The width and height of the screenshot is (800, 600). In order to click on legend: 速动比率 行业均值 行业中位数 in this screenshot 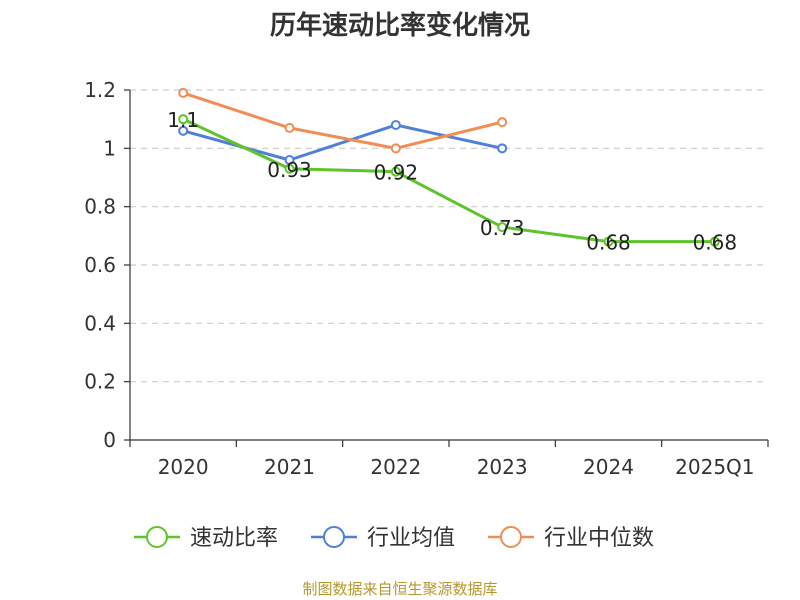, I will do `click(394, 538)`.